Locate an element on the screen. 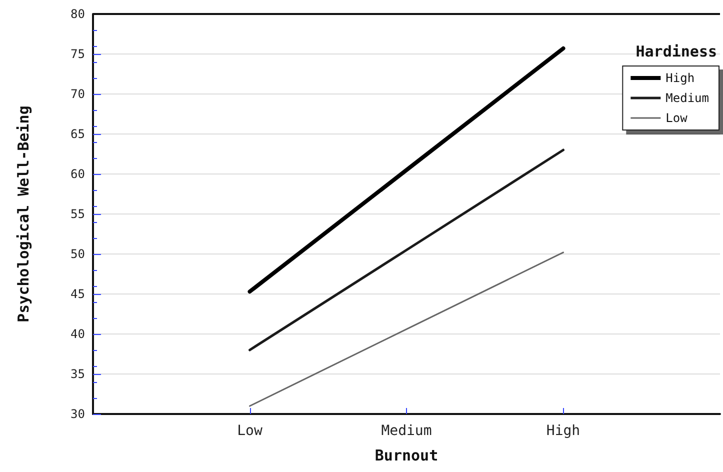 The image size is (723, 472). y-tick-label: 80 is located at coordinates (77, 14).